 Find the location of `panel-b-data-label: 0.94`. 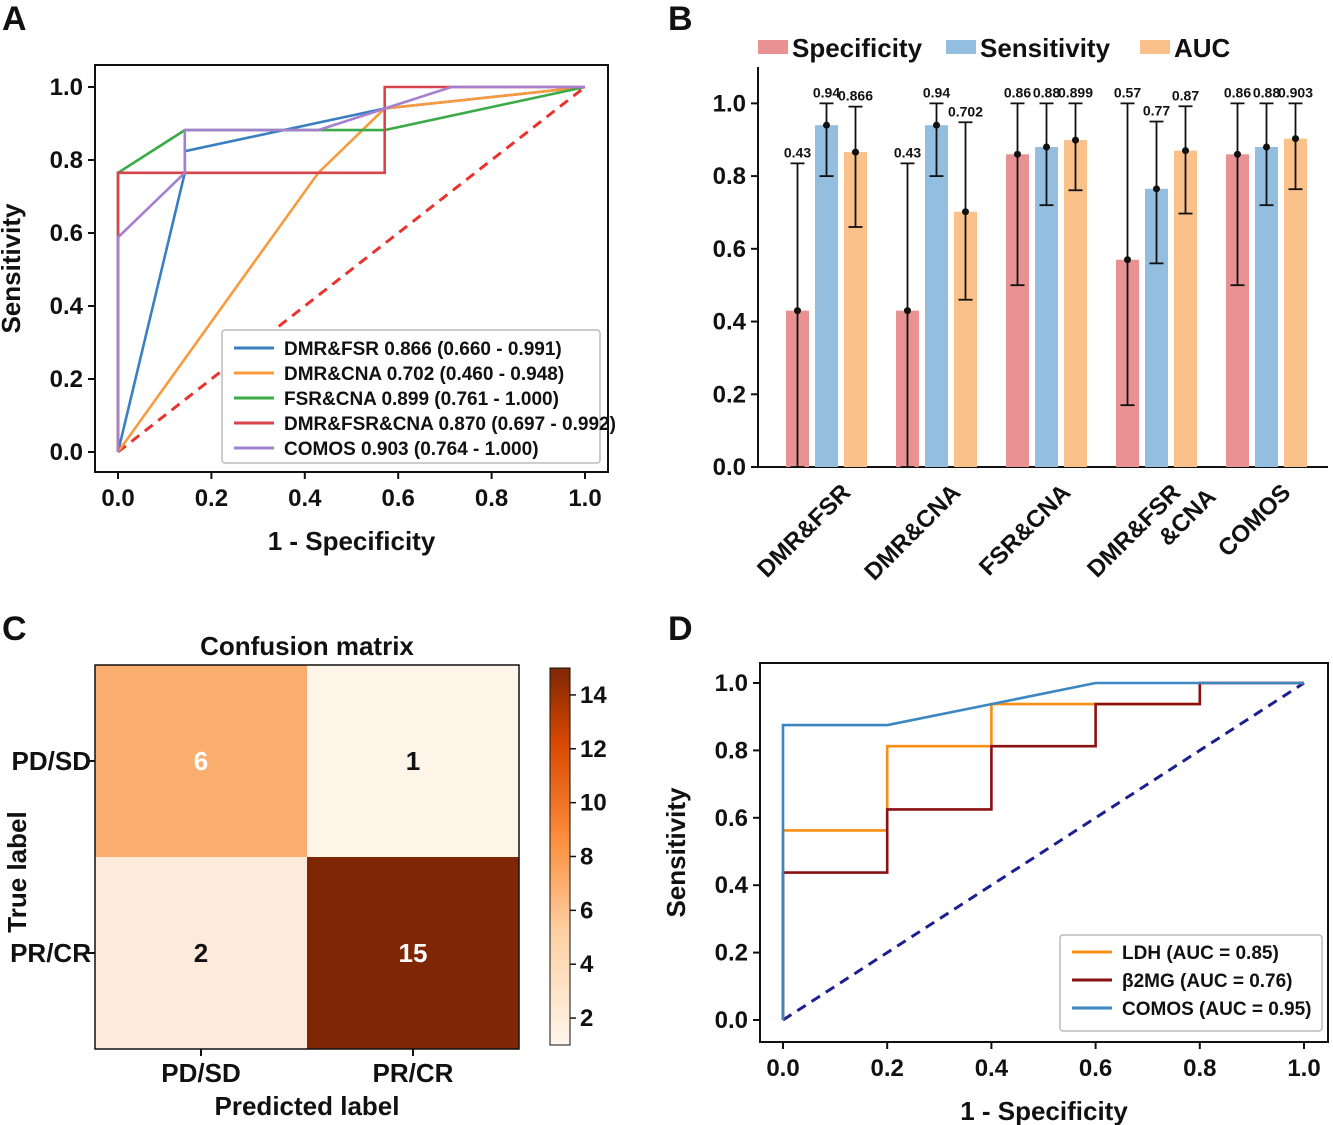

panel-b-data-label: 0.94 is located at coordinates (936, 92).